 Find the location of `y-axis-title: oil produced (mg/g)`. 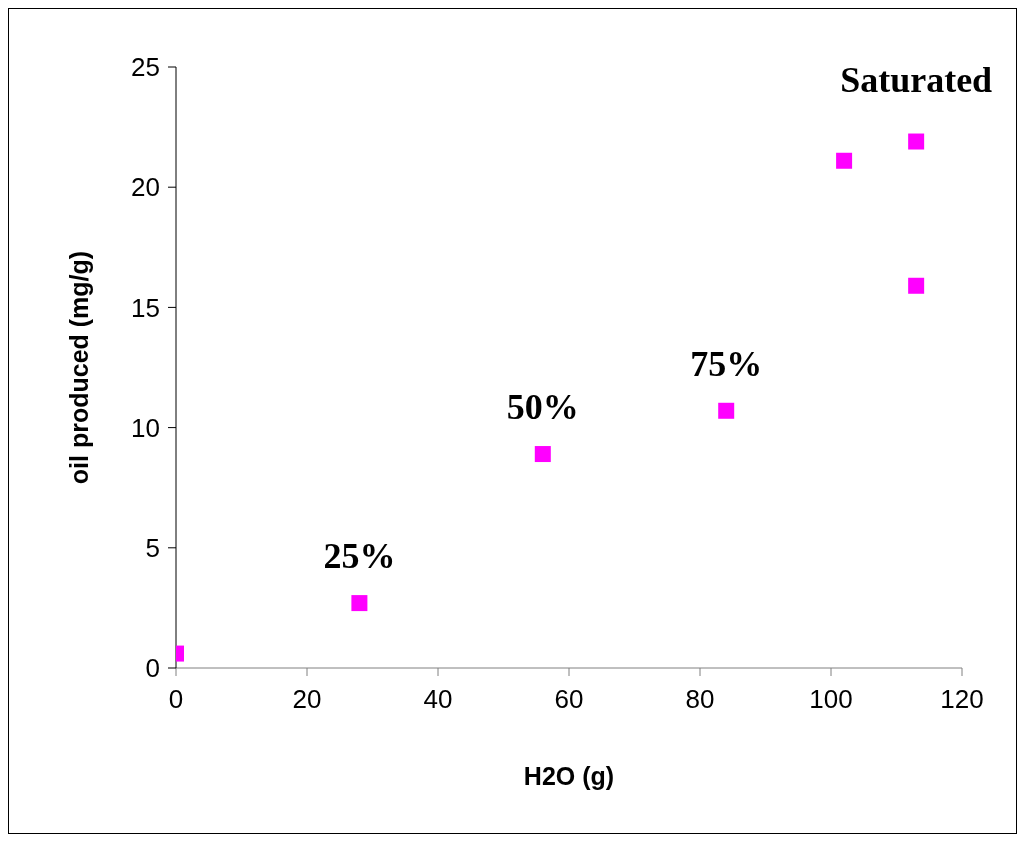

y-axis-title: oil produced (mg/g) is located at coordinates (78, 367).